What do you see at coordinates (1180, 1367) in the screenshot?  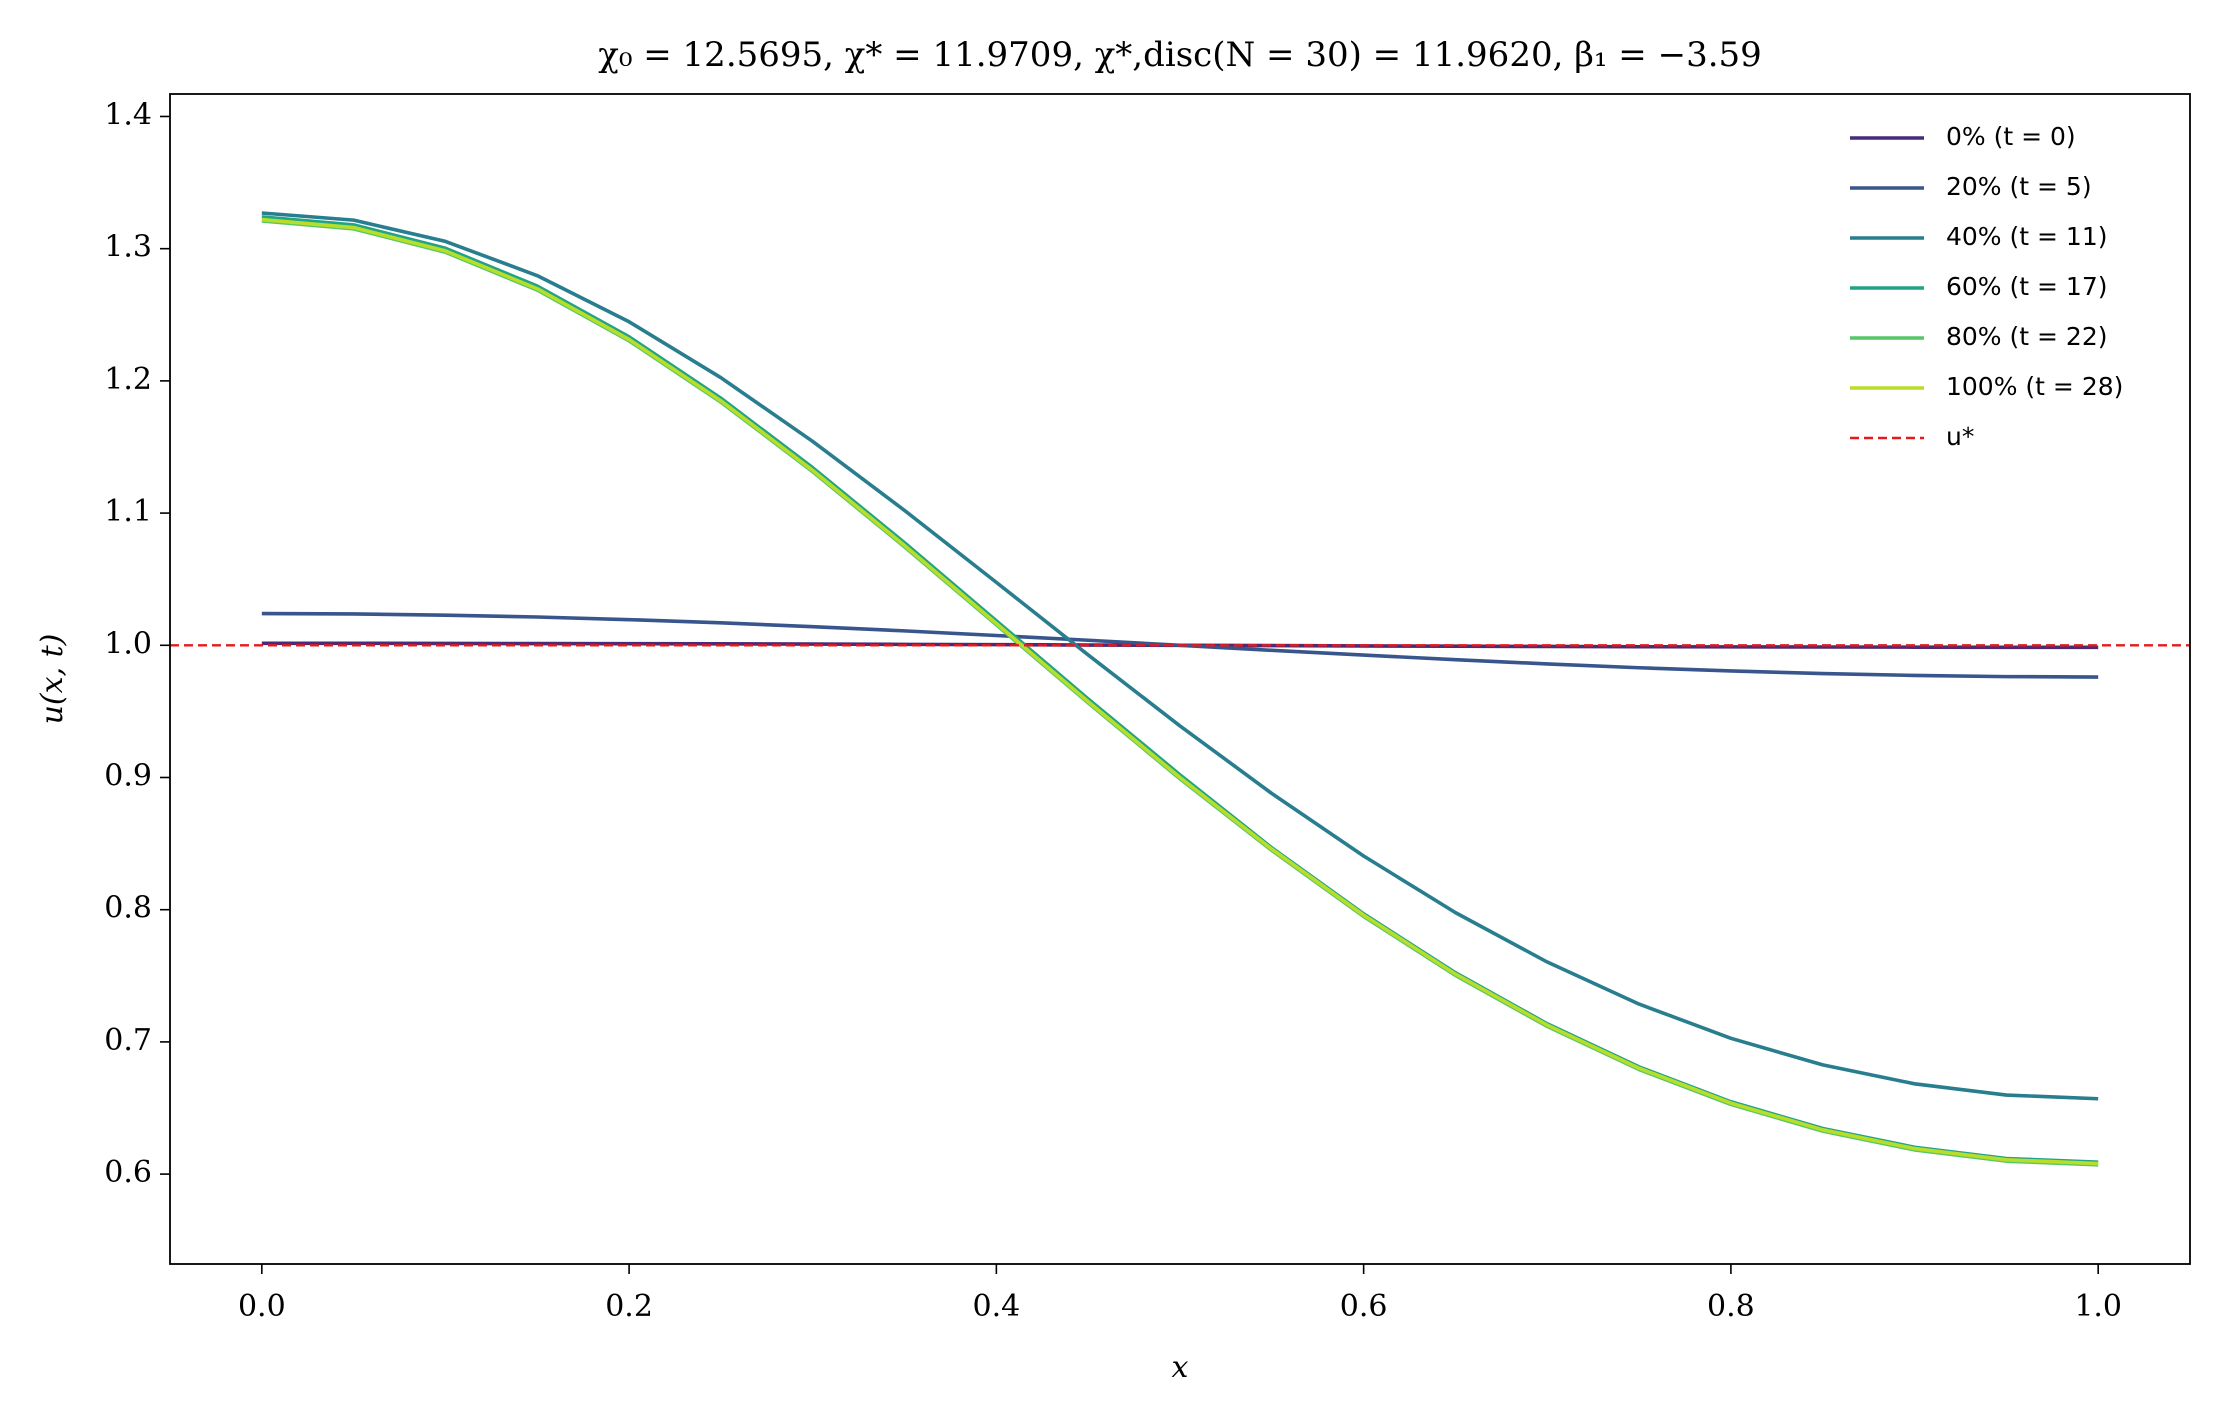 I see `x-axis-label: x` at bounding box center [1180, 1367].